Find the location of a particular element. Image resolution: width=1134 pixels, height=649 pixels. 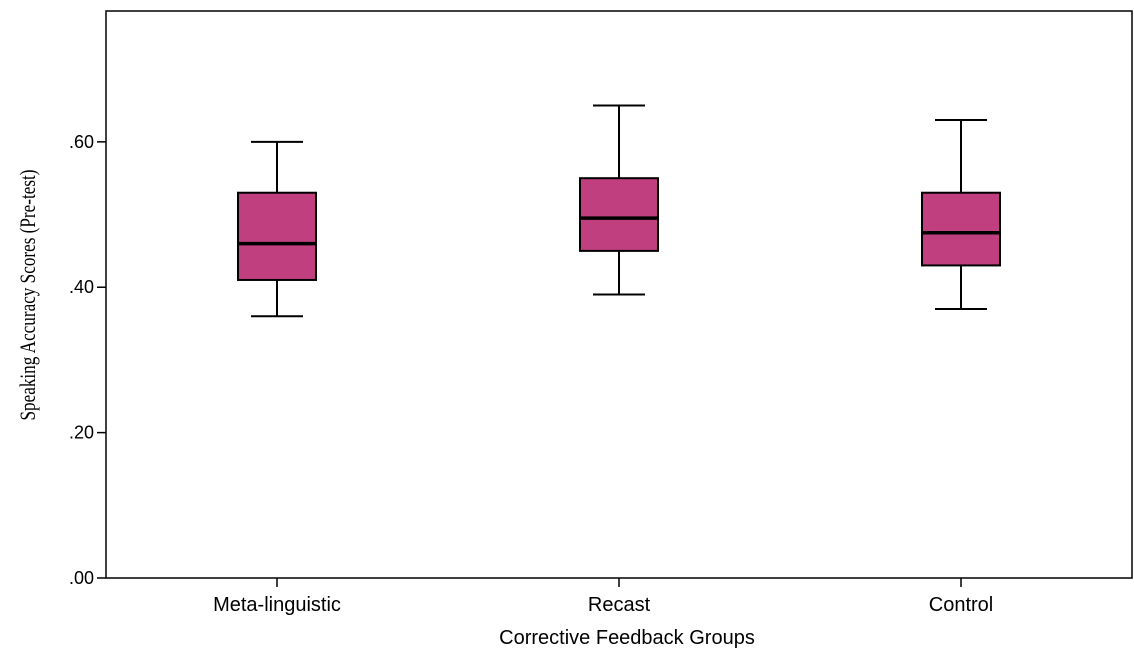

box-recast is located at coordinates (619, 200).